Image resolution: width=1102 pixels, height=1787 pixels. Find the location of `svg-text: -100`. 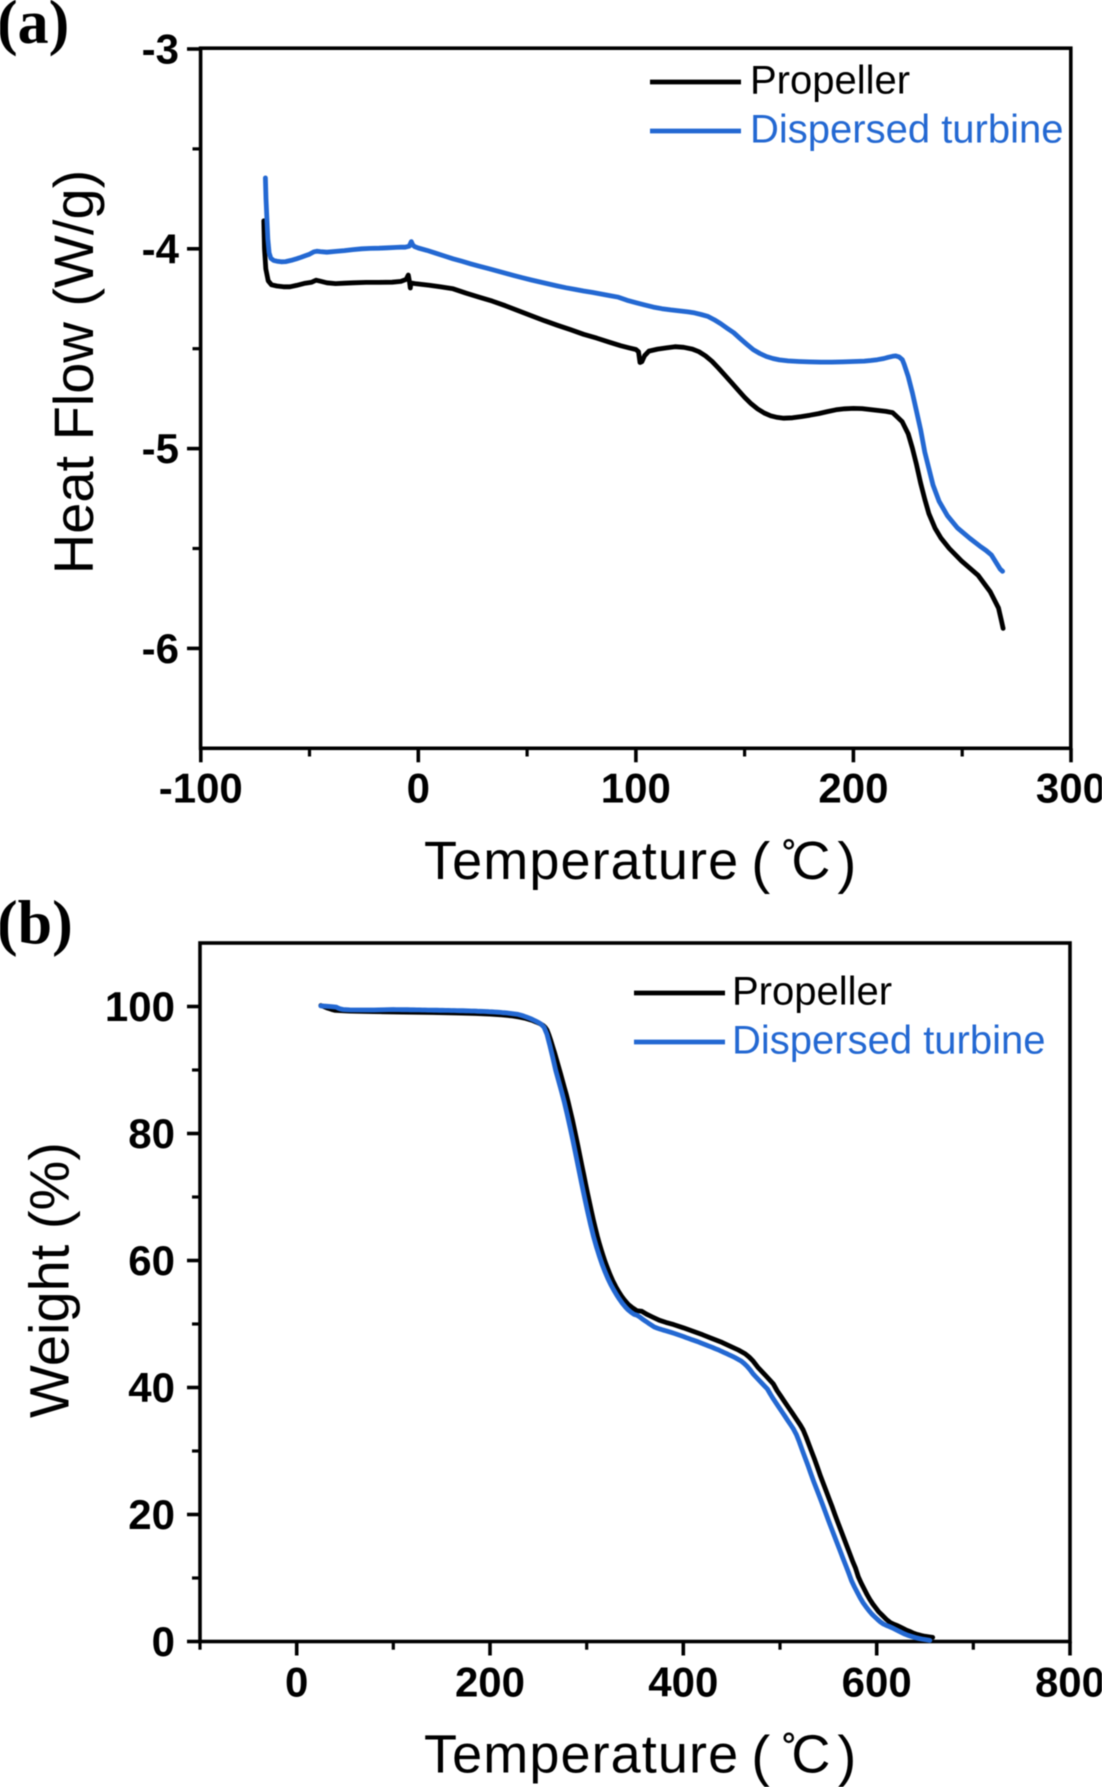

svg-text: -100 is located at coordinates (201, 788).